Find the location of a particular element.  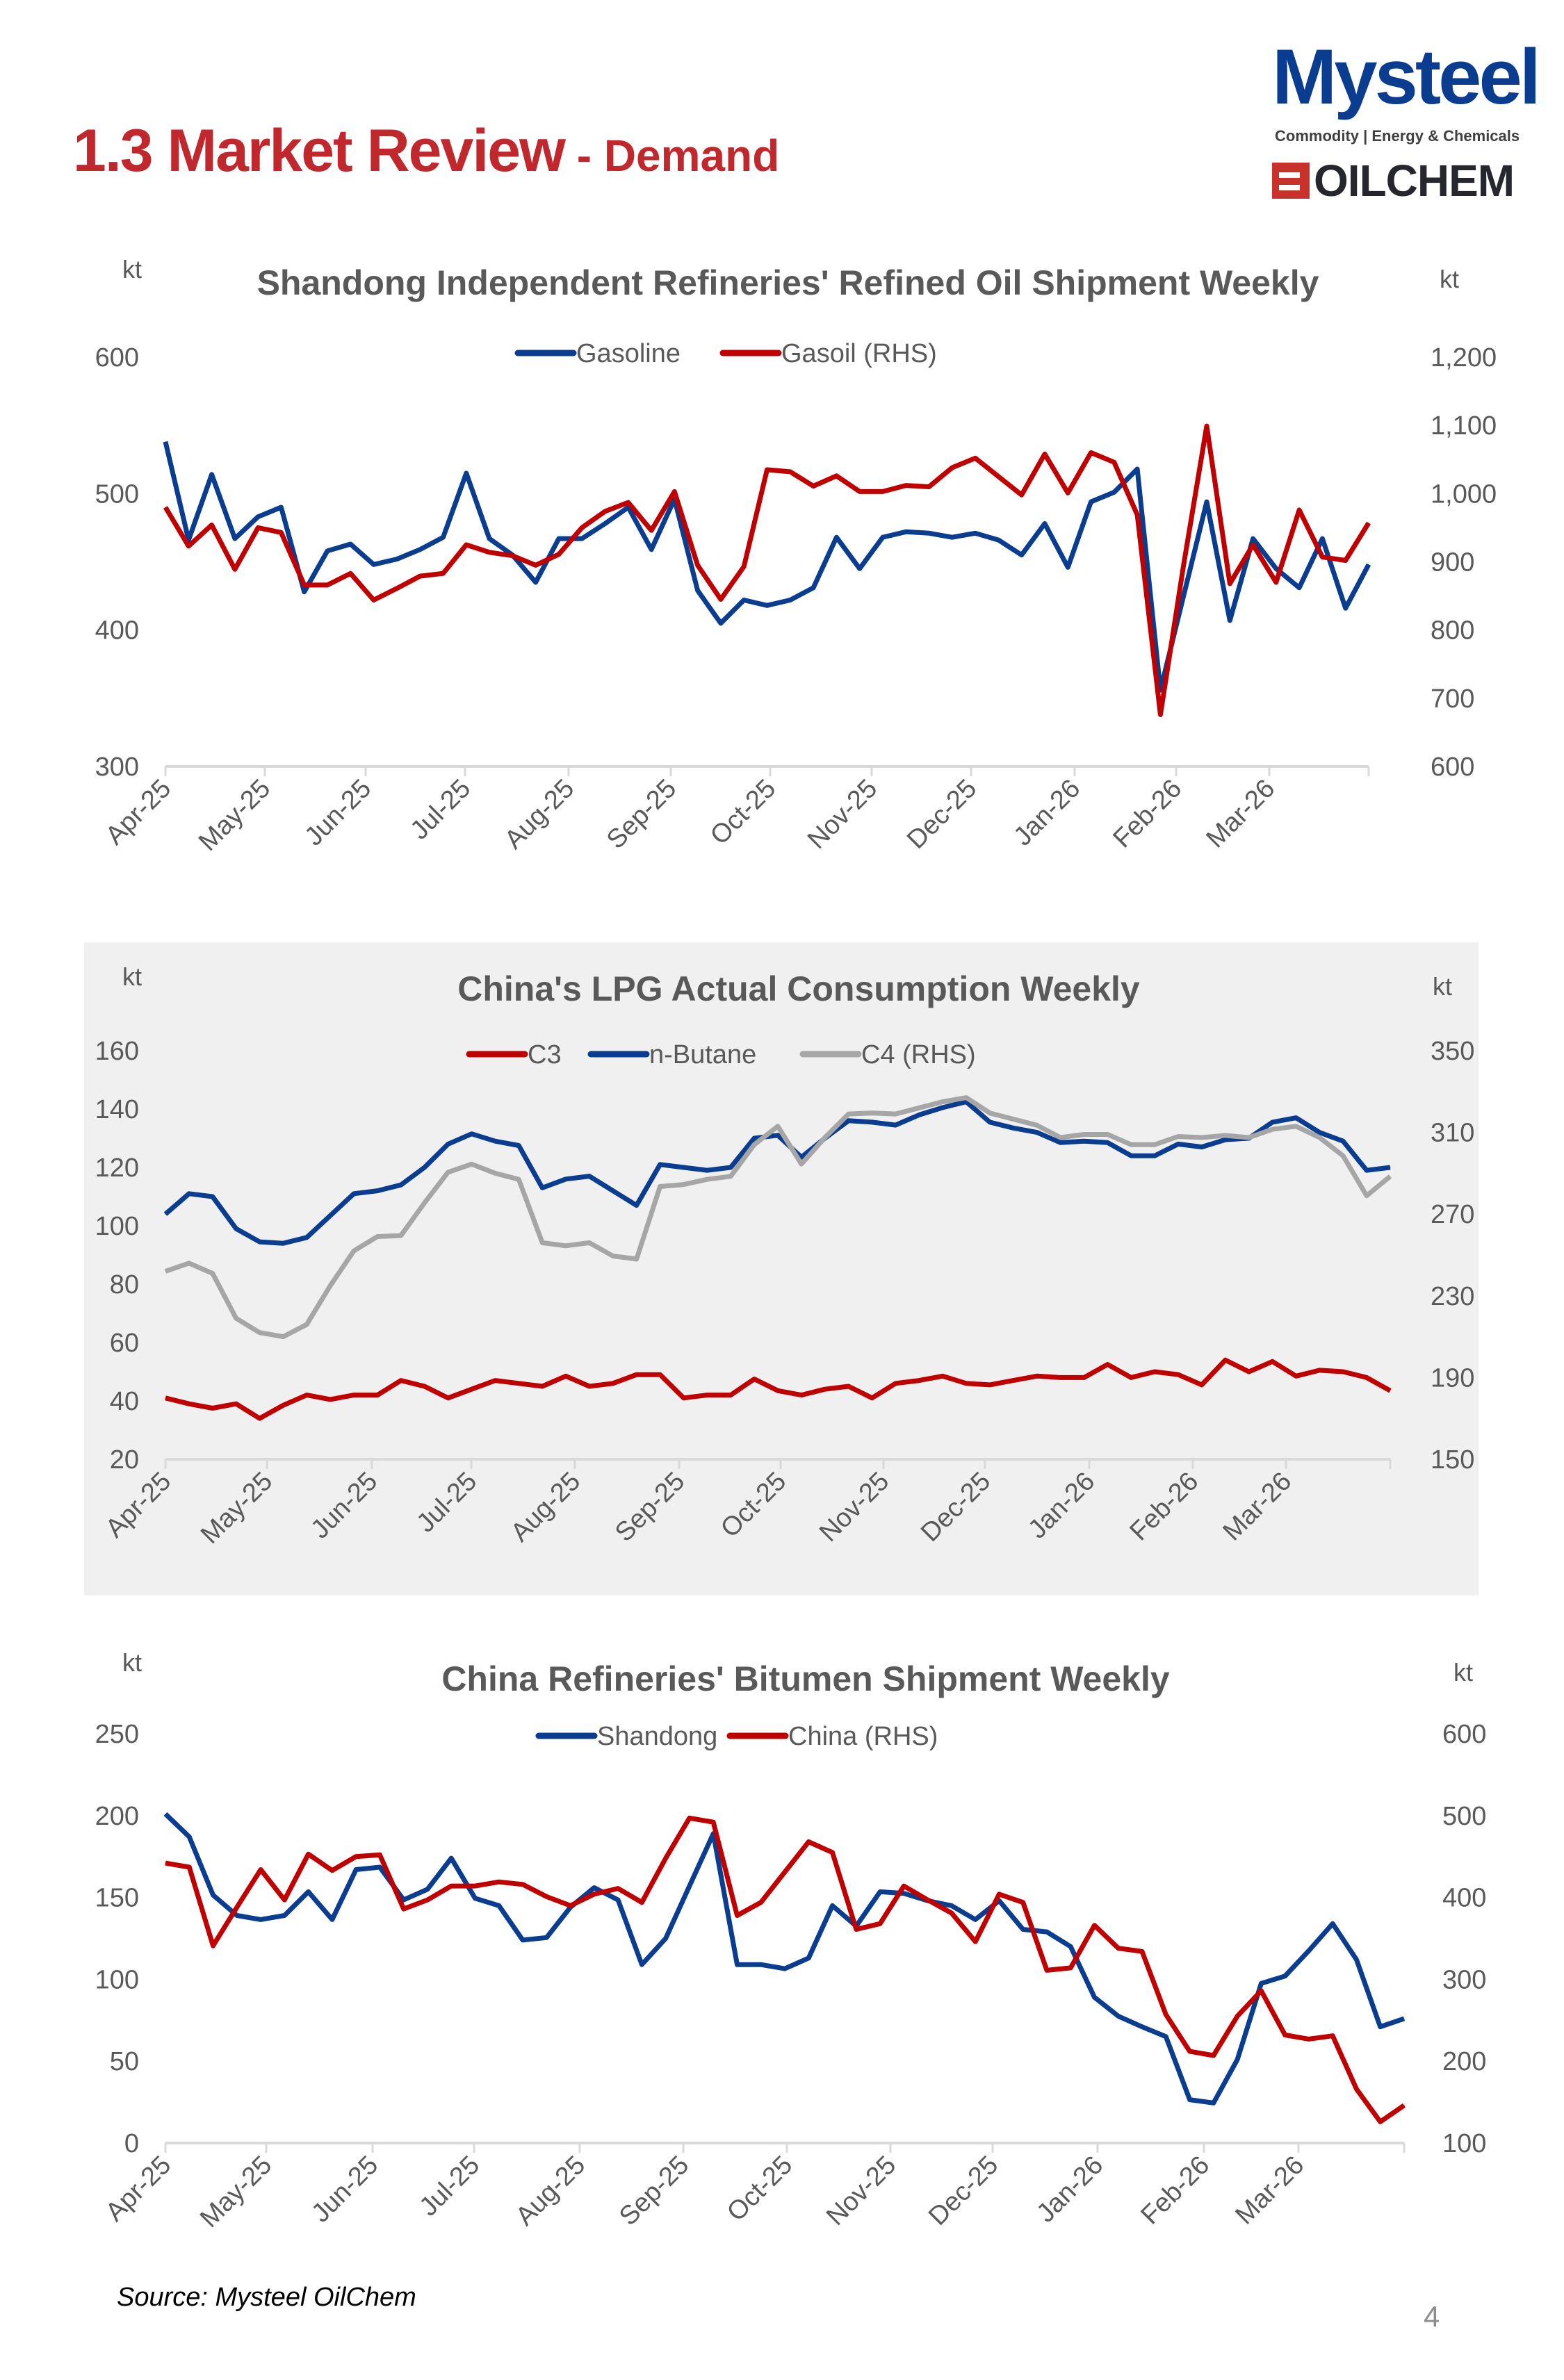

y-tick-label-left: 60 is located at coordinates (124, 1343).